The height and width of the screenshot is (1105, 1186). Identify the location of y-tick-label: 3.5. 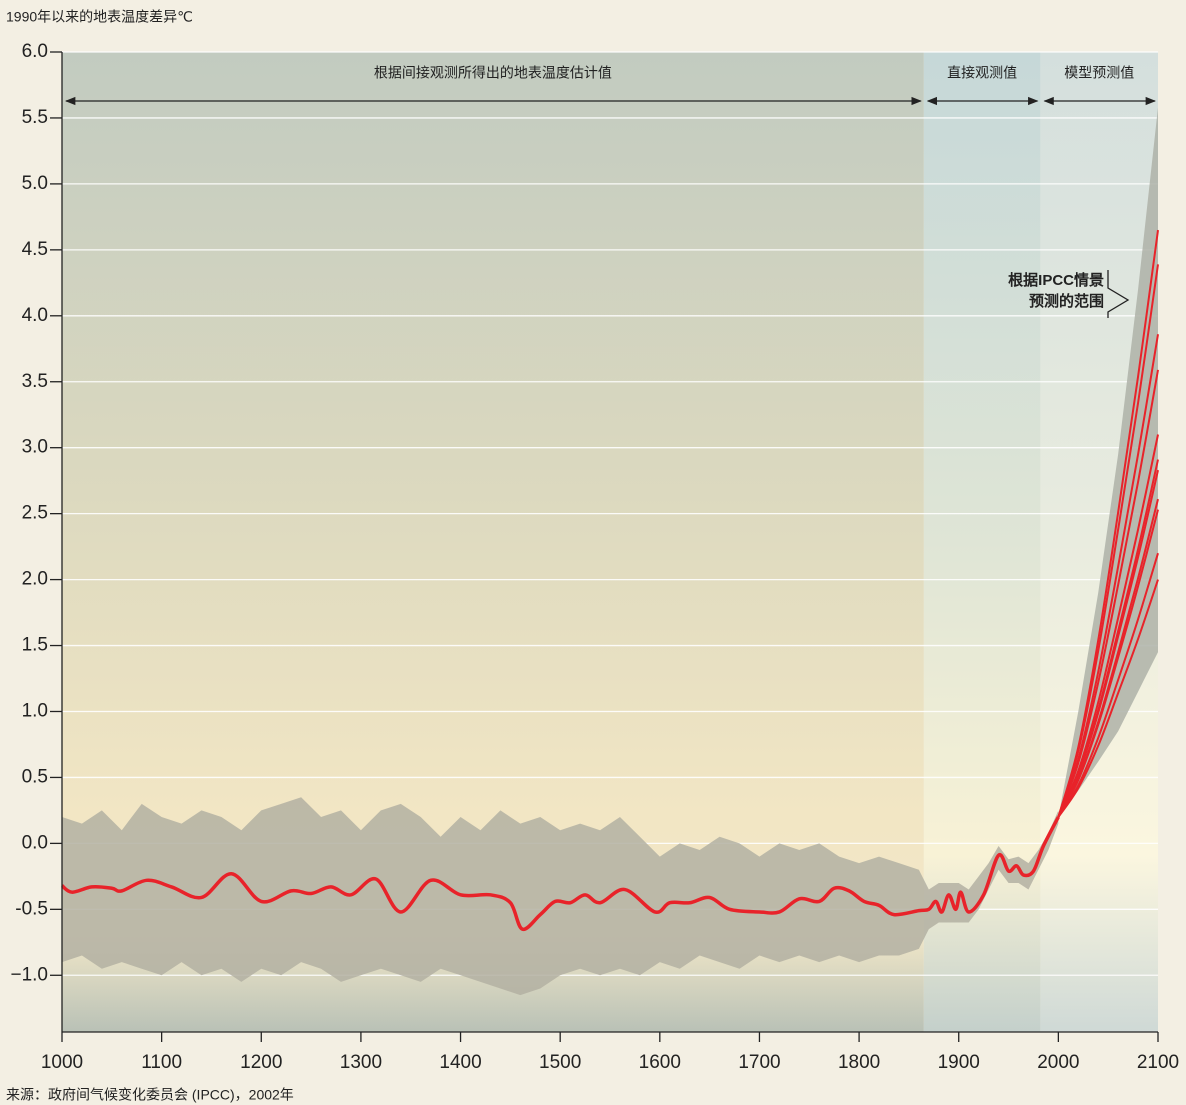
(35, 381).